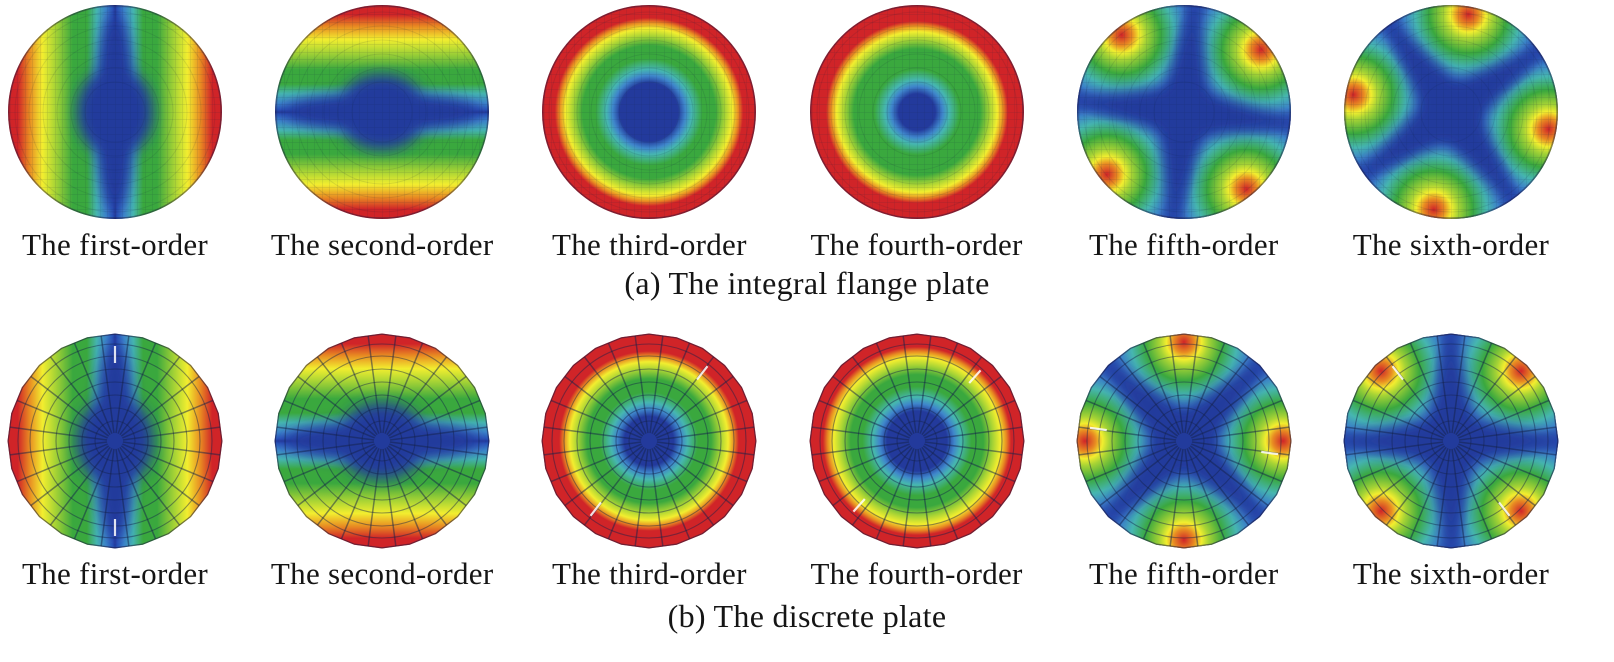 The height and width of the screenshot is (662, 1614). I want to click on mode-shape-cell-a-3: The third-order, so click(649, 132).